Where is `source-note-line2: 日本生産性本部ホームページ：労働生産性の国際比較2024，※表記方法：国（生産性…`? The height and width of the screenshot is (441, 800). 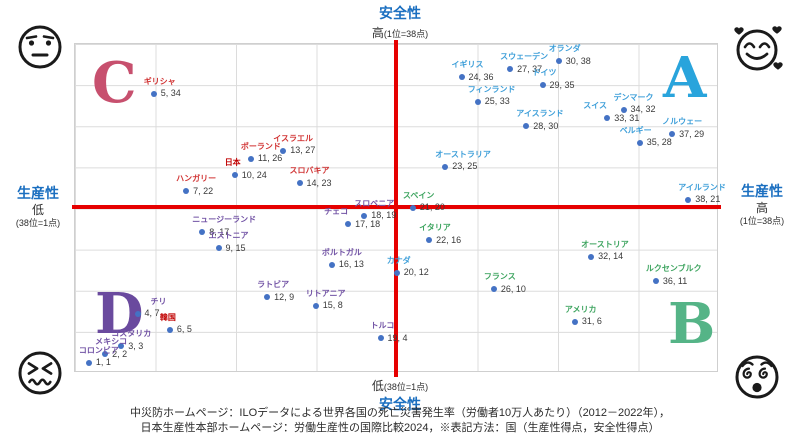 source-note-line2: 日本生産性本部ホームページ：労働生産性の国際比較2024，※表記方法：国（生産性… is located at coordinates (400, 427).